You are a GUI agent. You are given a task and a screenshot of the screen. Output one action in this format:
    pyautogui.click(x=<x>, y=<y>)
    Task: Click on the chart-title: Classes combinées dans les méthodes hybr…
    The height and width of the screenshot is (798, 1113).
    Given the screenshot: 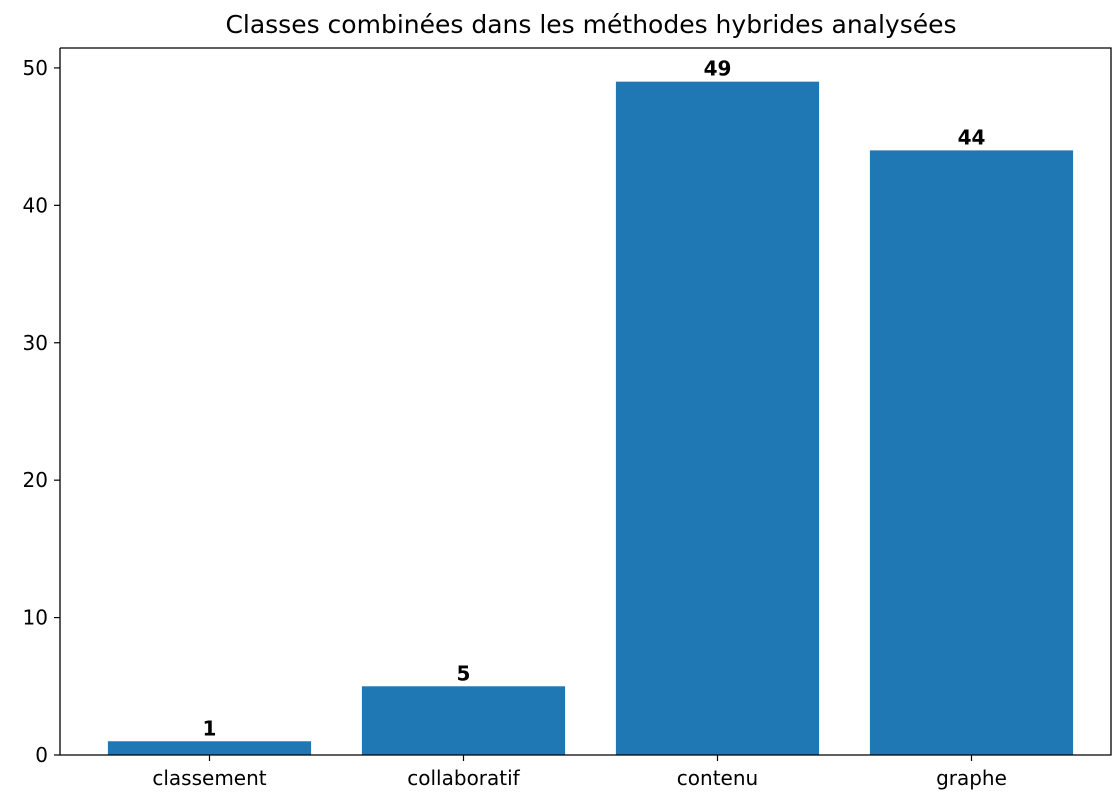 What is the action you would take?
    pyautogui.click(x=590, y=24)
    